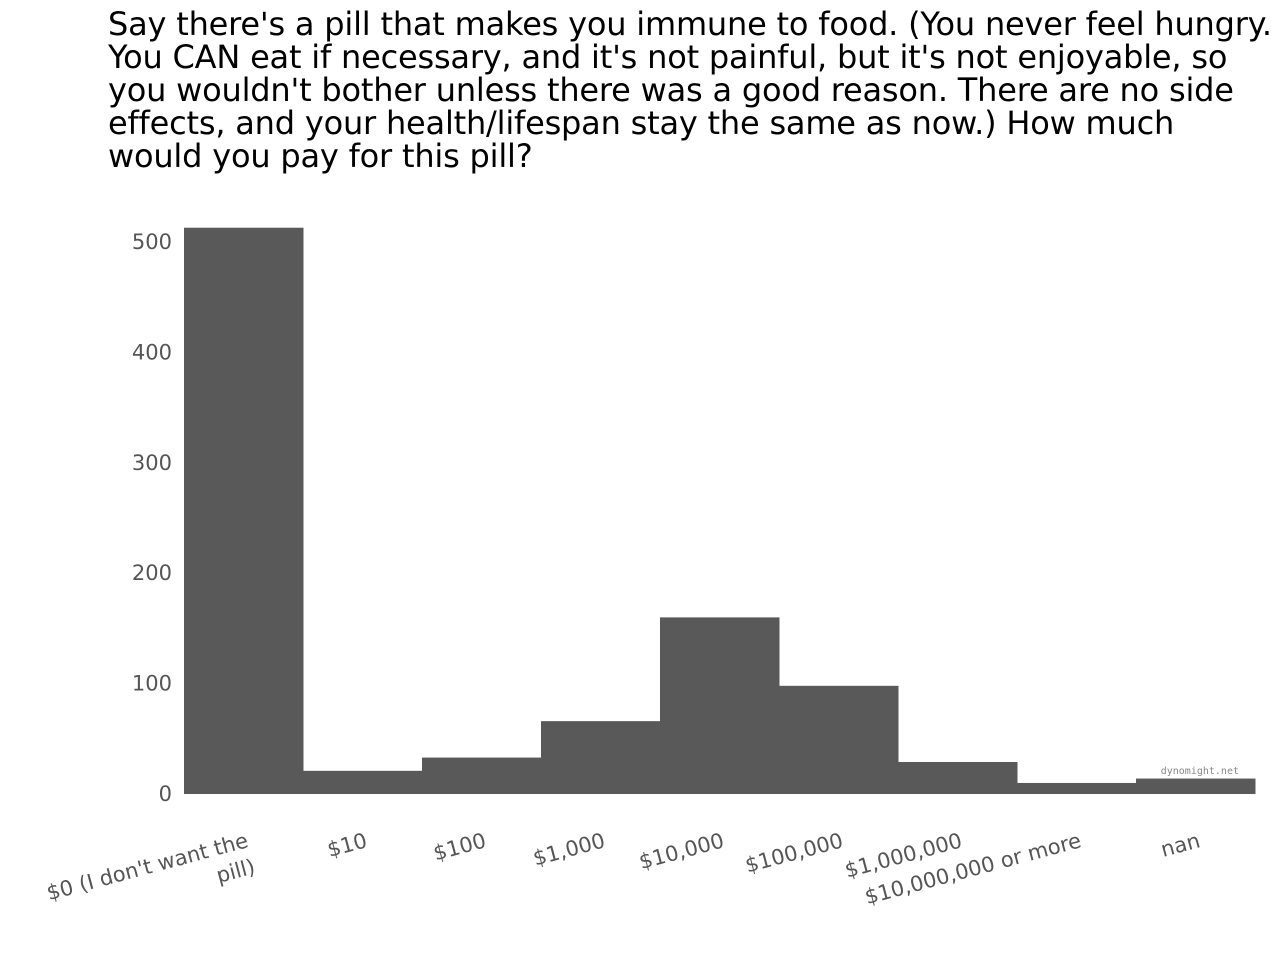  I want to click on y-tick-label: 200, so click(152, 573).